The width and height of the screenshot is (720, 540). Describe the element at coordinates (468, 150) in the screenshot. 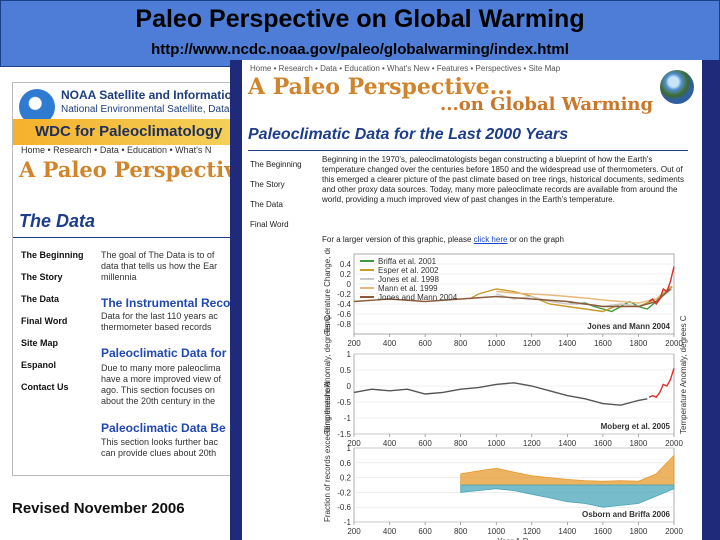

I see `front-divider` at that location.